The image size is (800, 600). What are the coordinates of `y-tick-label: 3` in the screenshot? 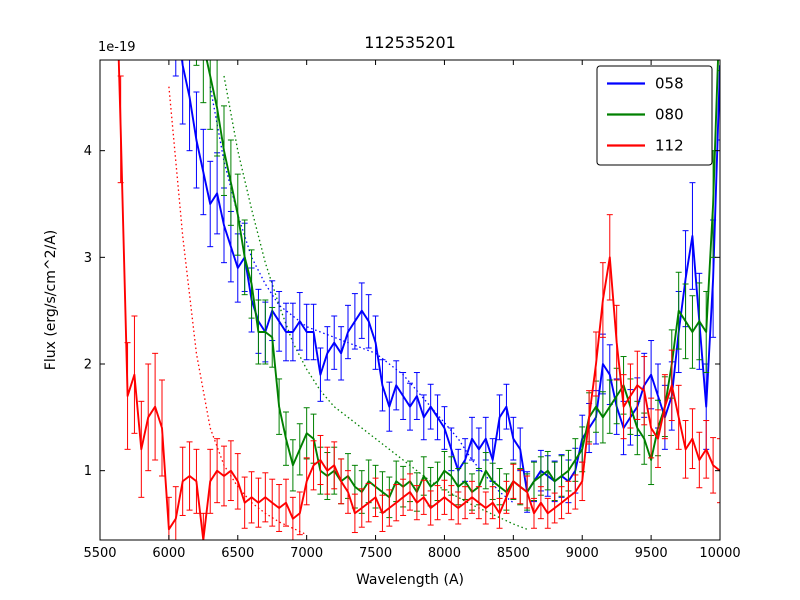 It's located at (88, 258).